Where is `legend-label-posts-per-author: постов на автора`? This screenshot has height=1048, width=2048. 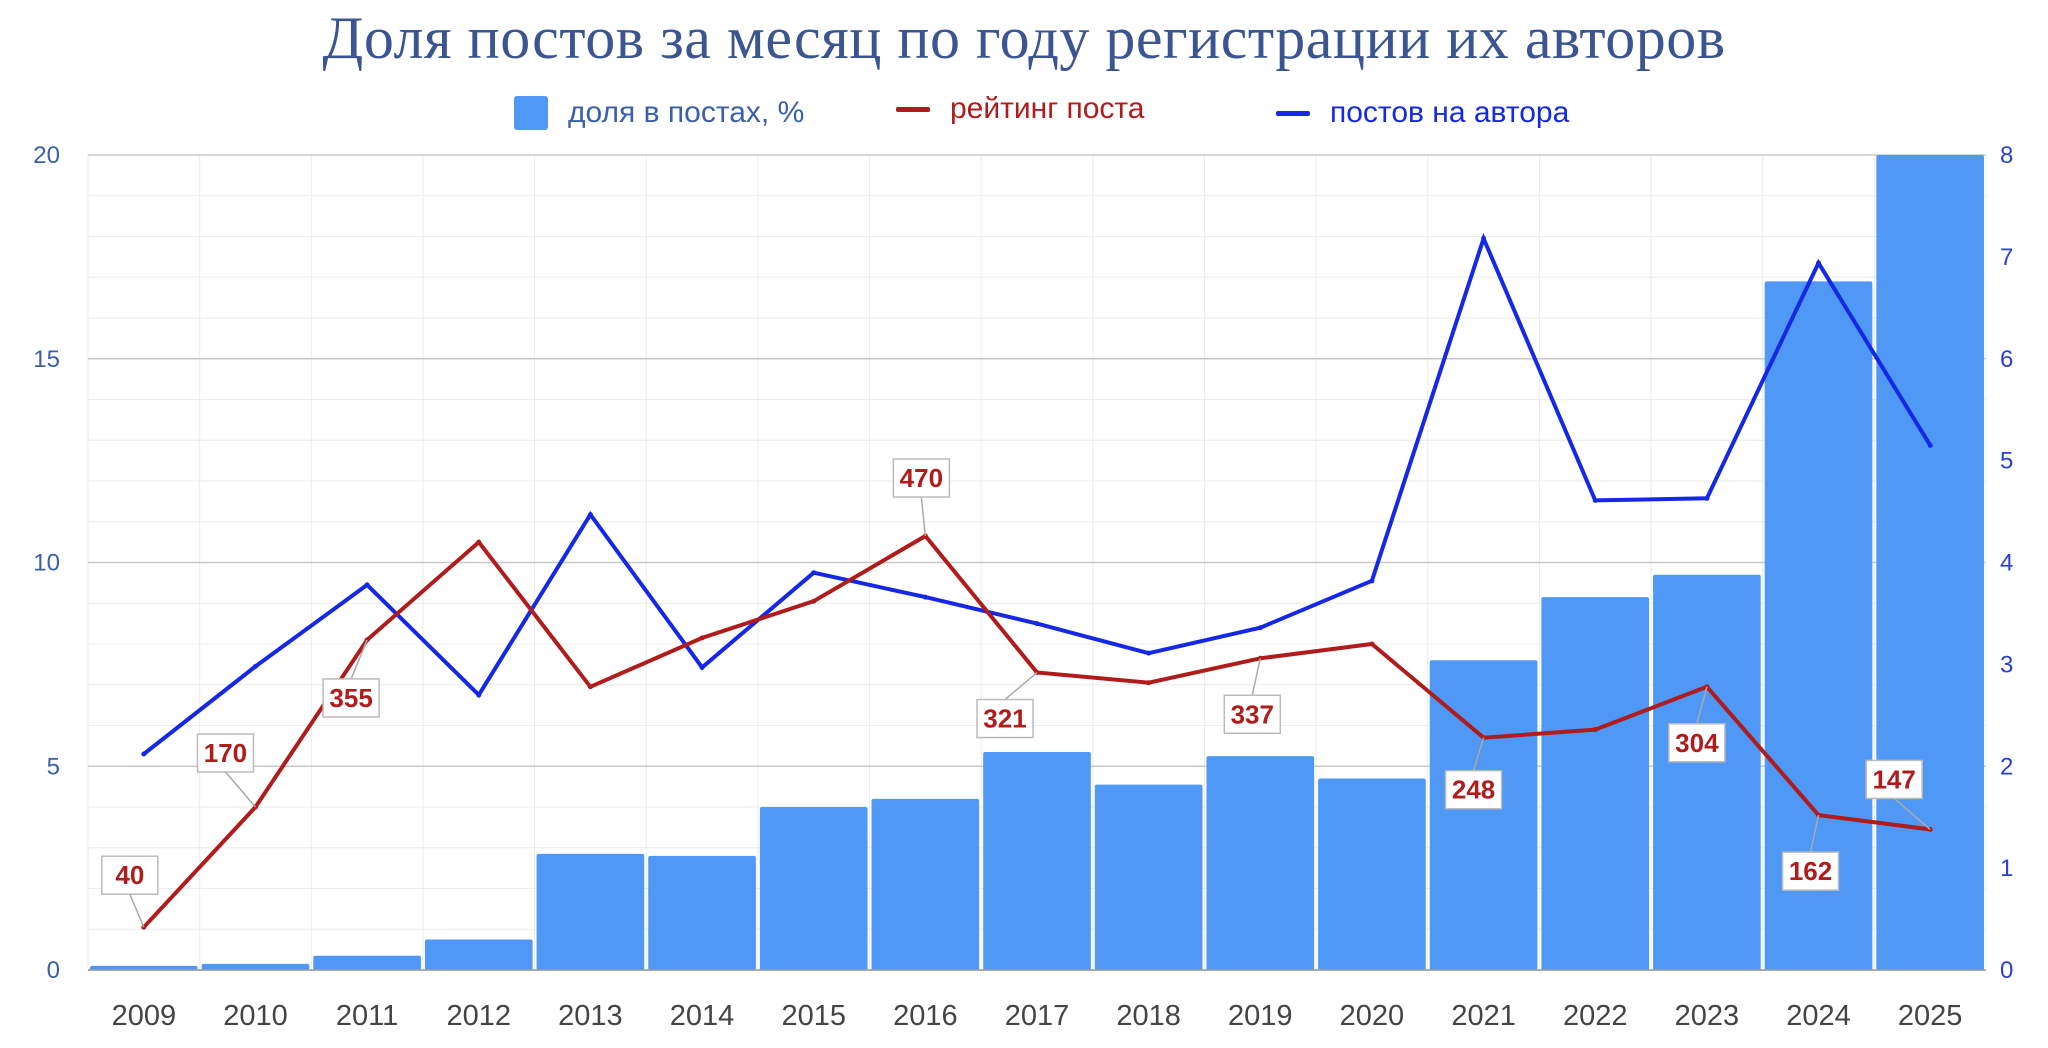 legend-label-posts-per-author: постов на автора is located at coordinates (1450, 112).